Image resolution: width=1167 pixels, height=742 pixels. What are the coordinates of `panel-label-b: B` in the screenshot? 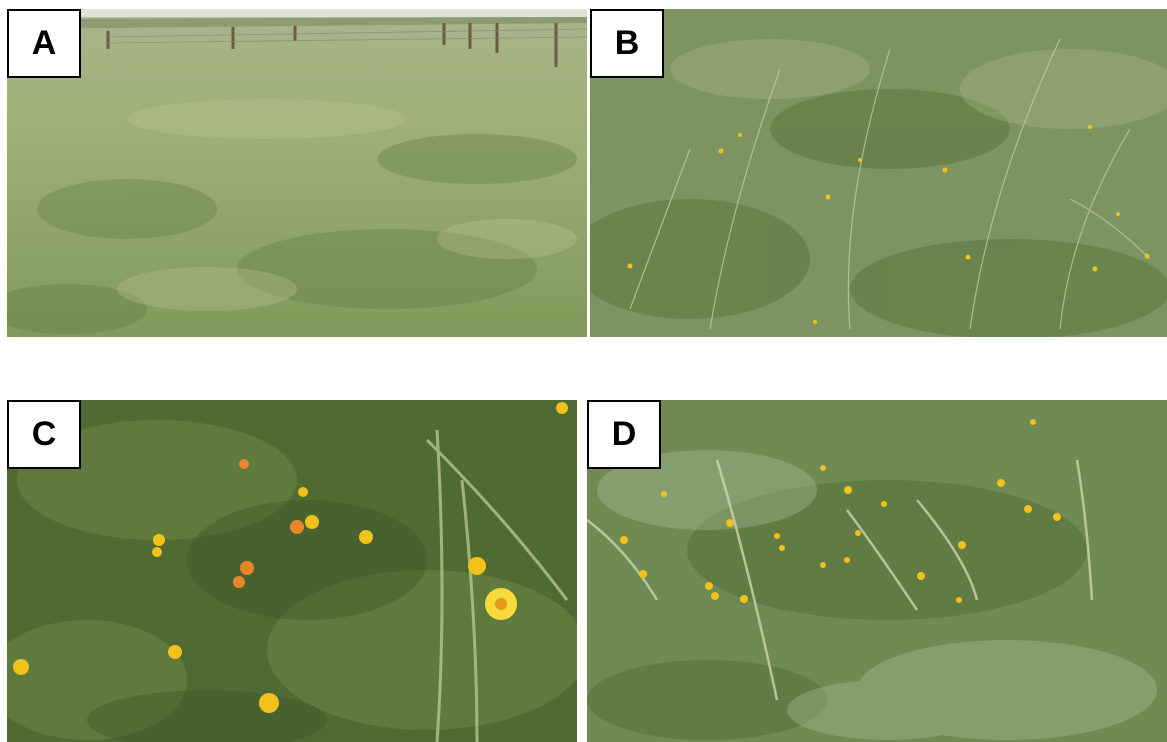 It's located at (627, 43).